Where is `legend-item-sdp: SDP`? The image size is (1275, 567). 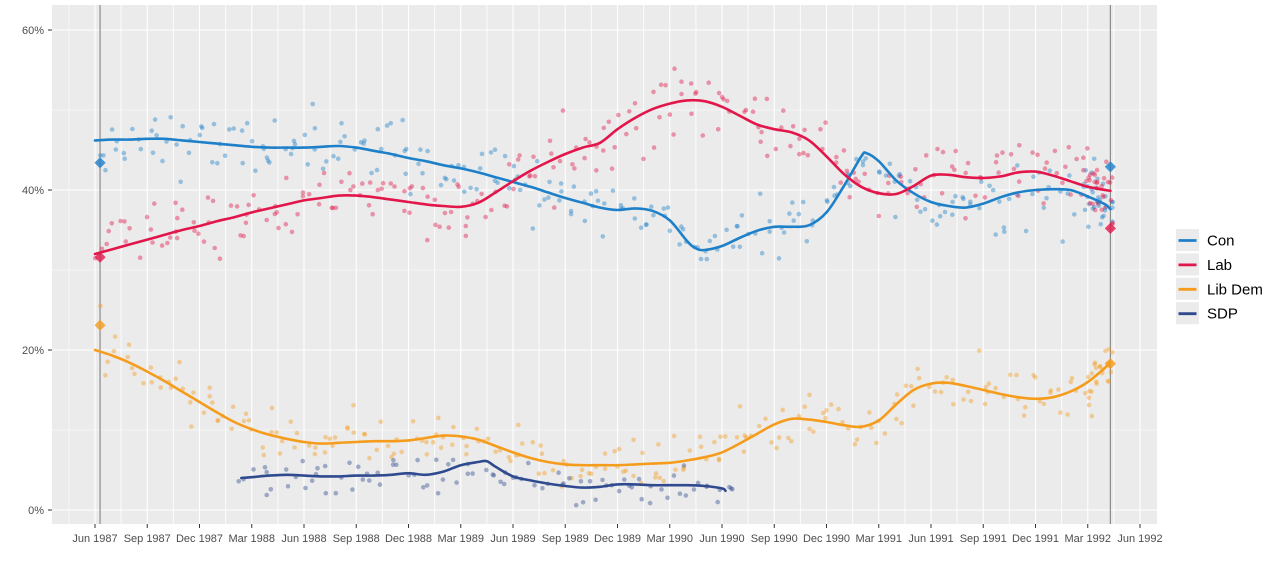
legend-item-sdp: SDP is located at coordinates (1207, 313).